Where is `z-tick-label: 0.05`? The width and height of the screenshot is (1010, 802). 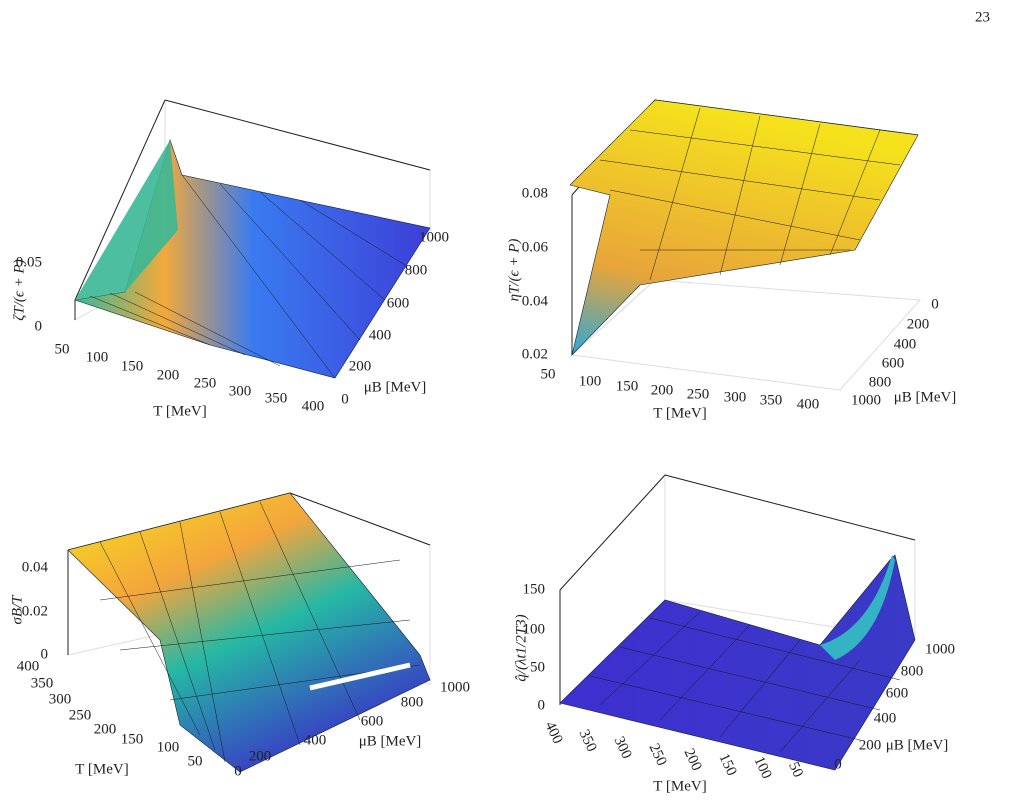
z-tick-label: 0.05 is located at coordinates (29, 262).